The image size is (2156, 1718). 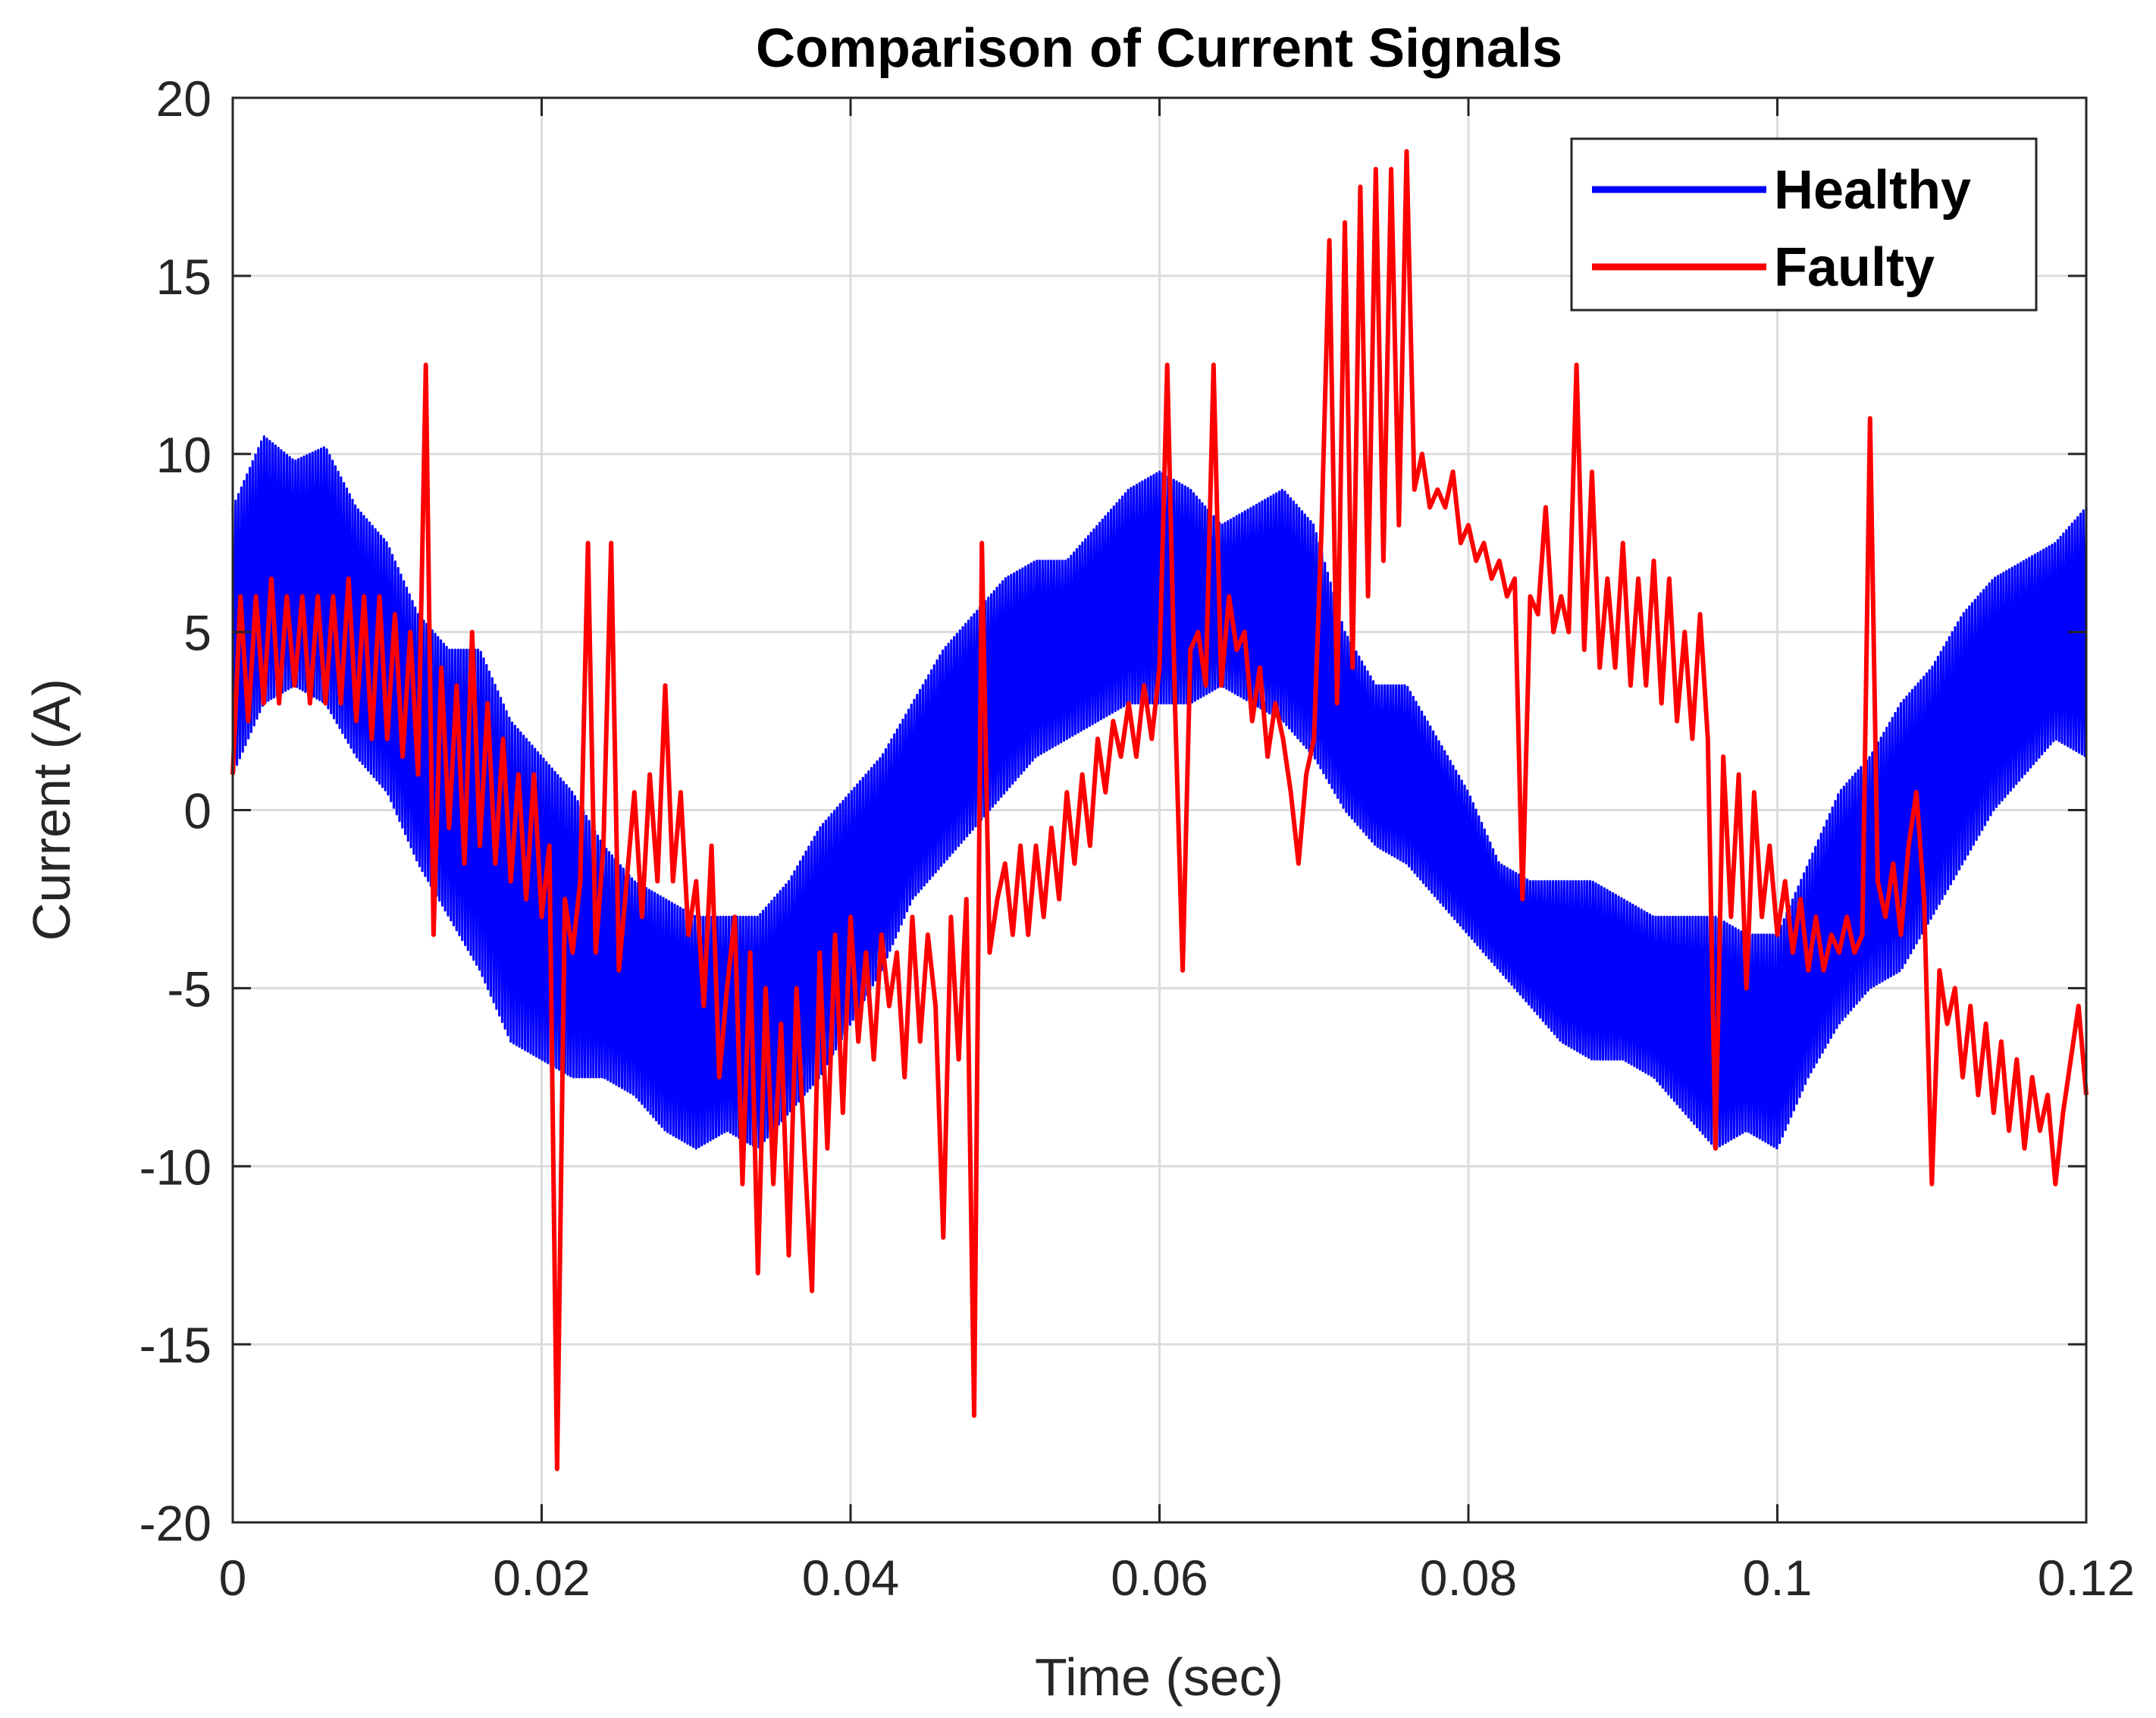 What do you see at coordinates (1468, 1578) in the screenshot?
I see `x-tick-label: 0.08` at bounding box center [1468, 1578].